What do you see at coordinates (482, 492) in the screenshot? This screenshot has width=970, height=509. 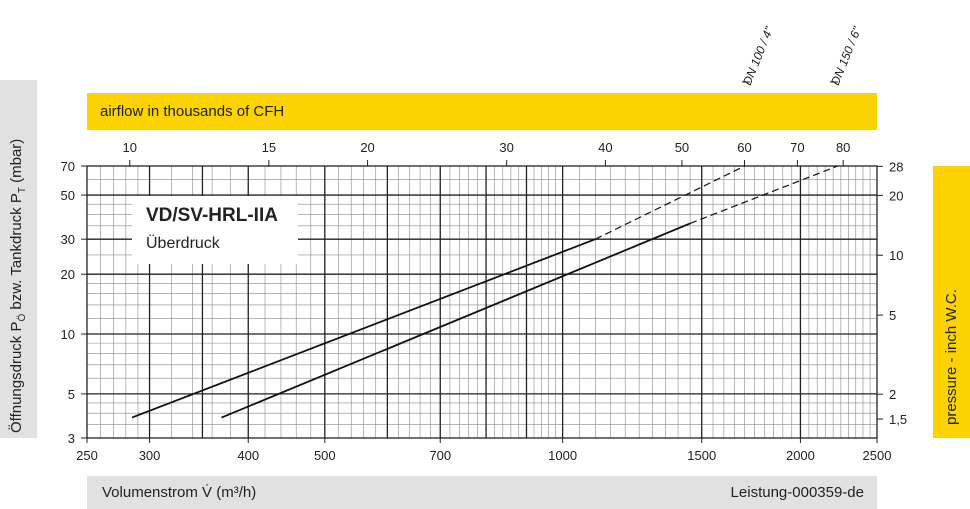 I see `bottom-axis-band` at bounding box center [482, 492].